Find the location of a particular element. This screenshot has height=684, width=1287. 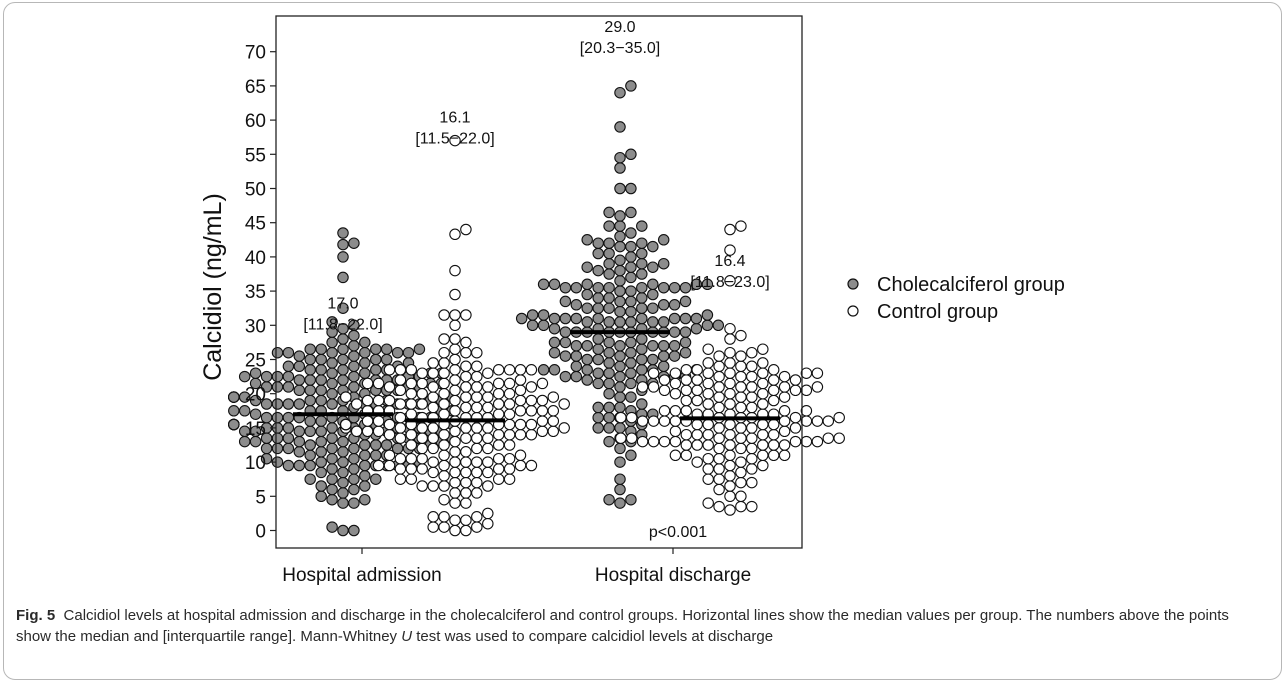

iqr-label: [11.8−22.0] is located at coordinates (342, 325).